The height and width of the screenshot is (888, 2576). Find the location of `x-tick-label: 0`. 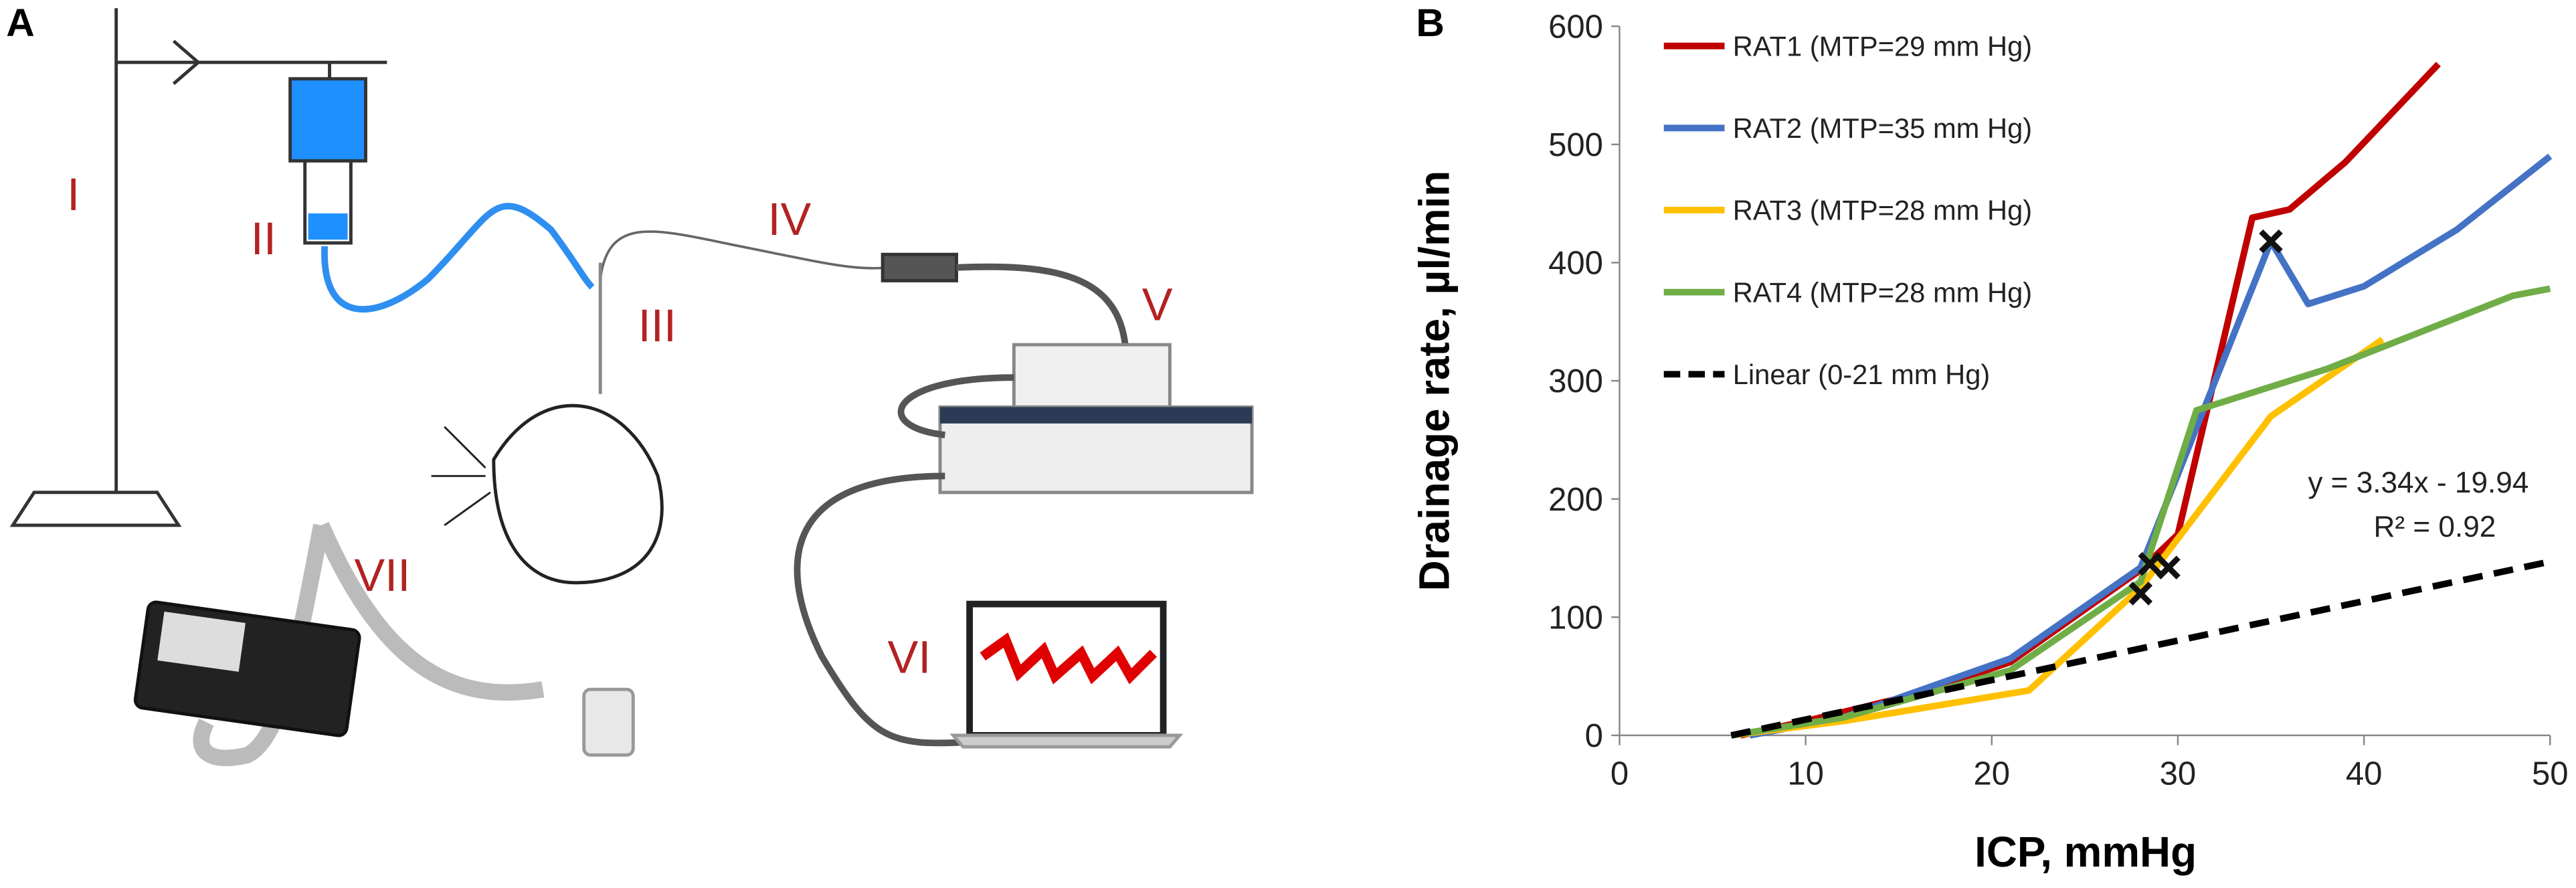

x-tick-label: 0 is located at coordinates (1620, 774).